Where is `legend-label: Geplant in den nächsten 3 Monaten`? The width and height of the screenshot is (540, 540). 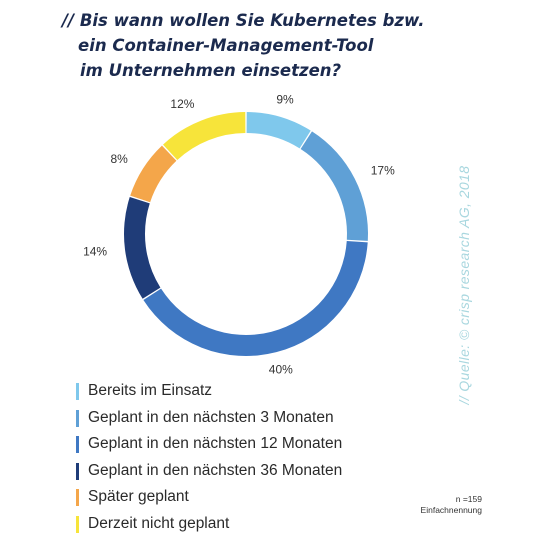 legend-label: Geplant in den nächsten 3 Monaten is located at coordinates (211, 417).